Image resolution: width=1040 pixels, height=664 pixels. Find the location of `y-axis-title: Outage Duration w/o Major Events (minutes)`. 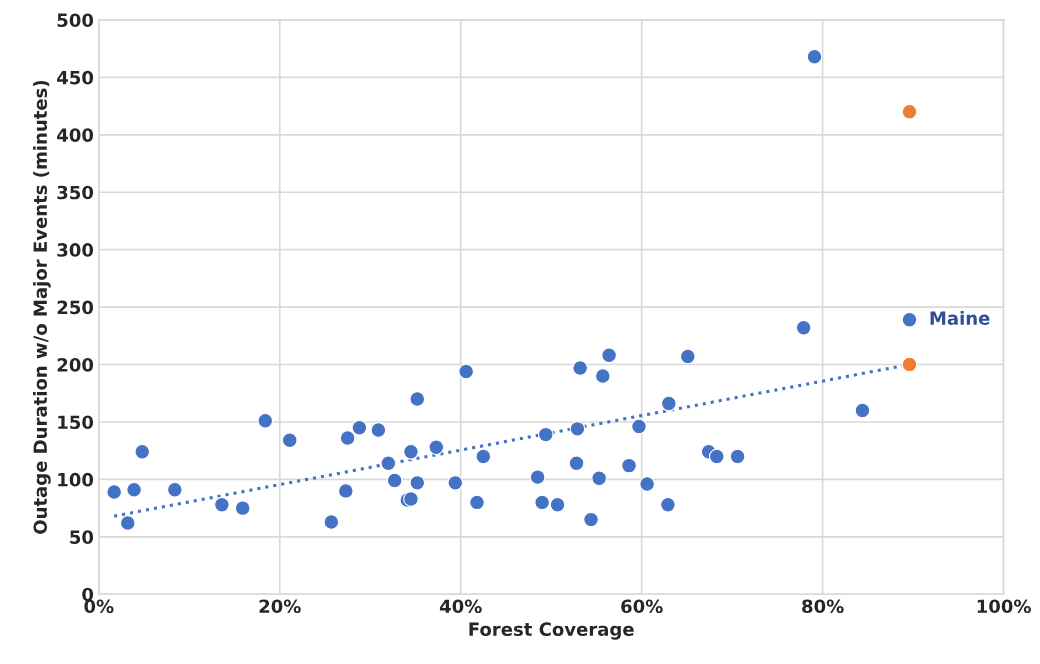

y-axis-title: Outage Duration w/o Major Events (minutes) is located at coordinates (42, 307).